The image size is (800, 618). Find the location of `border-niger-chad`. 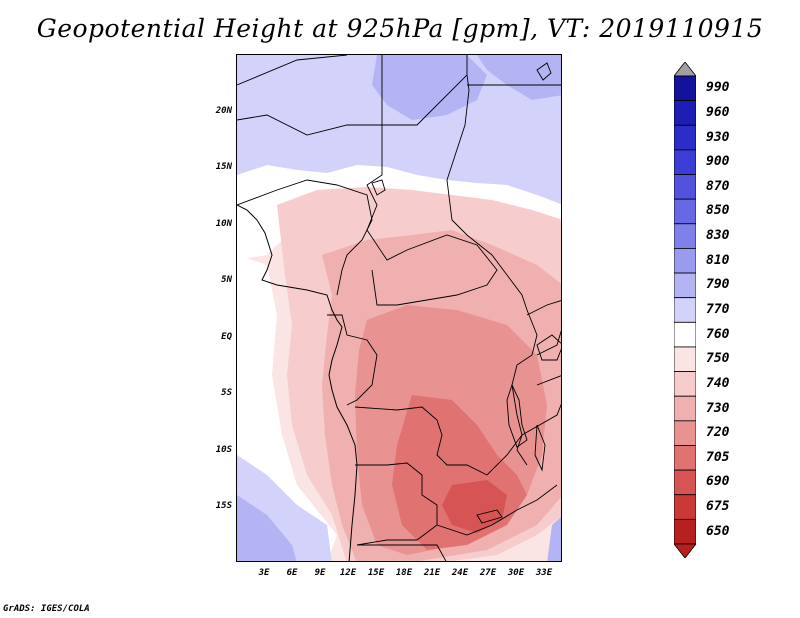

border-niger-chad is located at coordinates (310, 172).